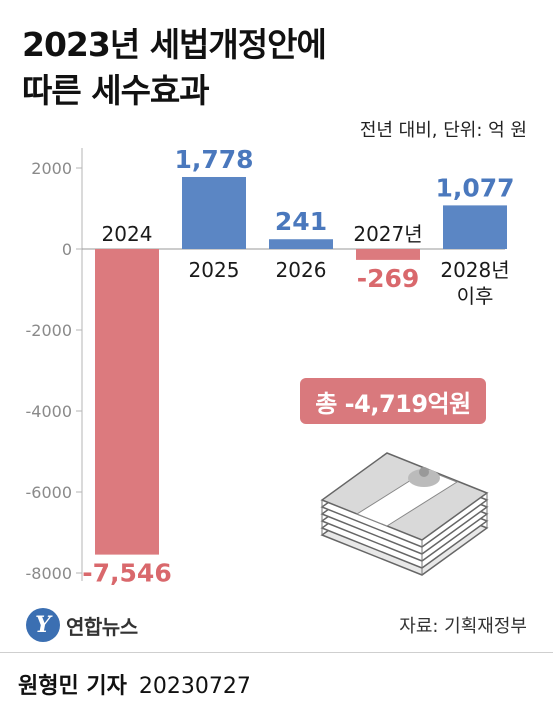 The width and height of the screenshot is (553, 707). Describe the element at coordinates (474, 187) in the screenshot. I see `value-label: 1,077` at that location.